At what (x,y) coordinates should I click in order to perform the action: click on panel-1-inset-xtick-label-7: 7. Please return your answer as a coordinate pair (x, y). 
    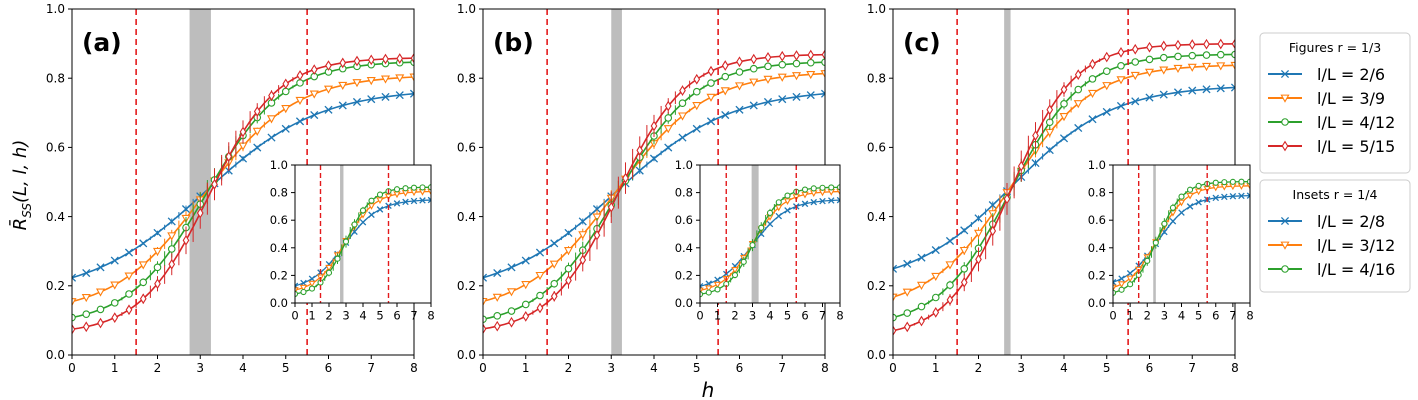
    Looking at the image, I should click on (822, 316).